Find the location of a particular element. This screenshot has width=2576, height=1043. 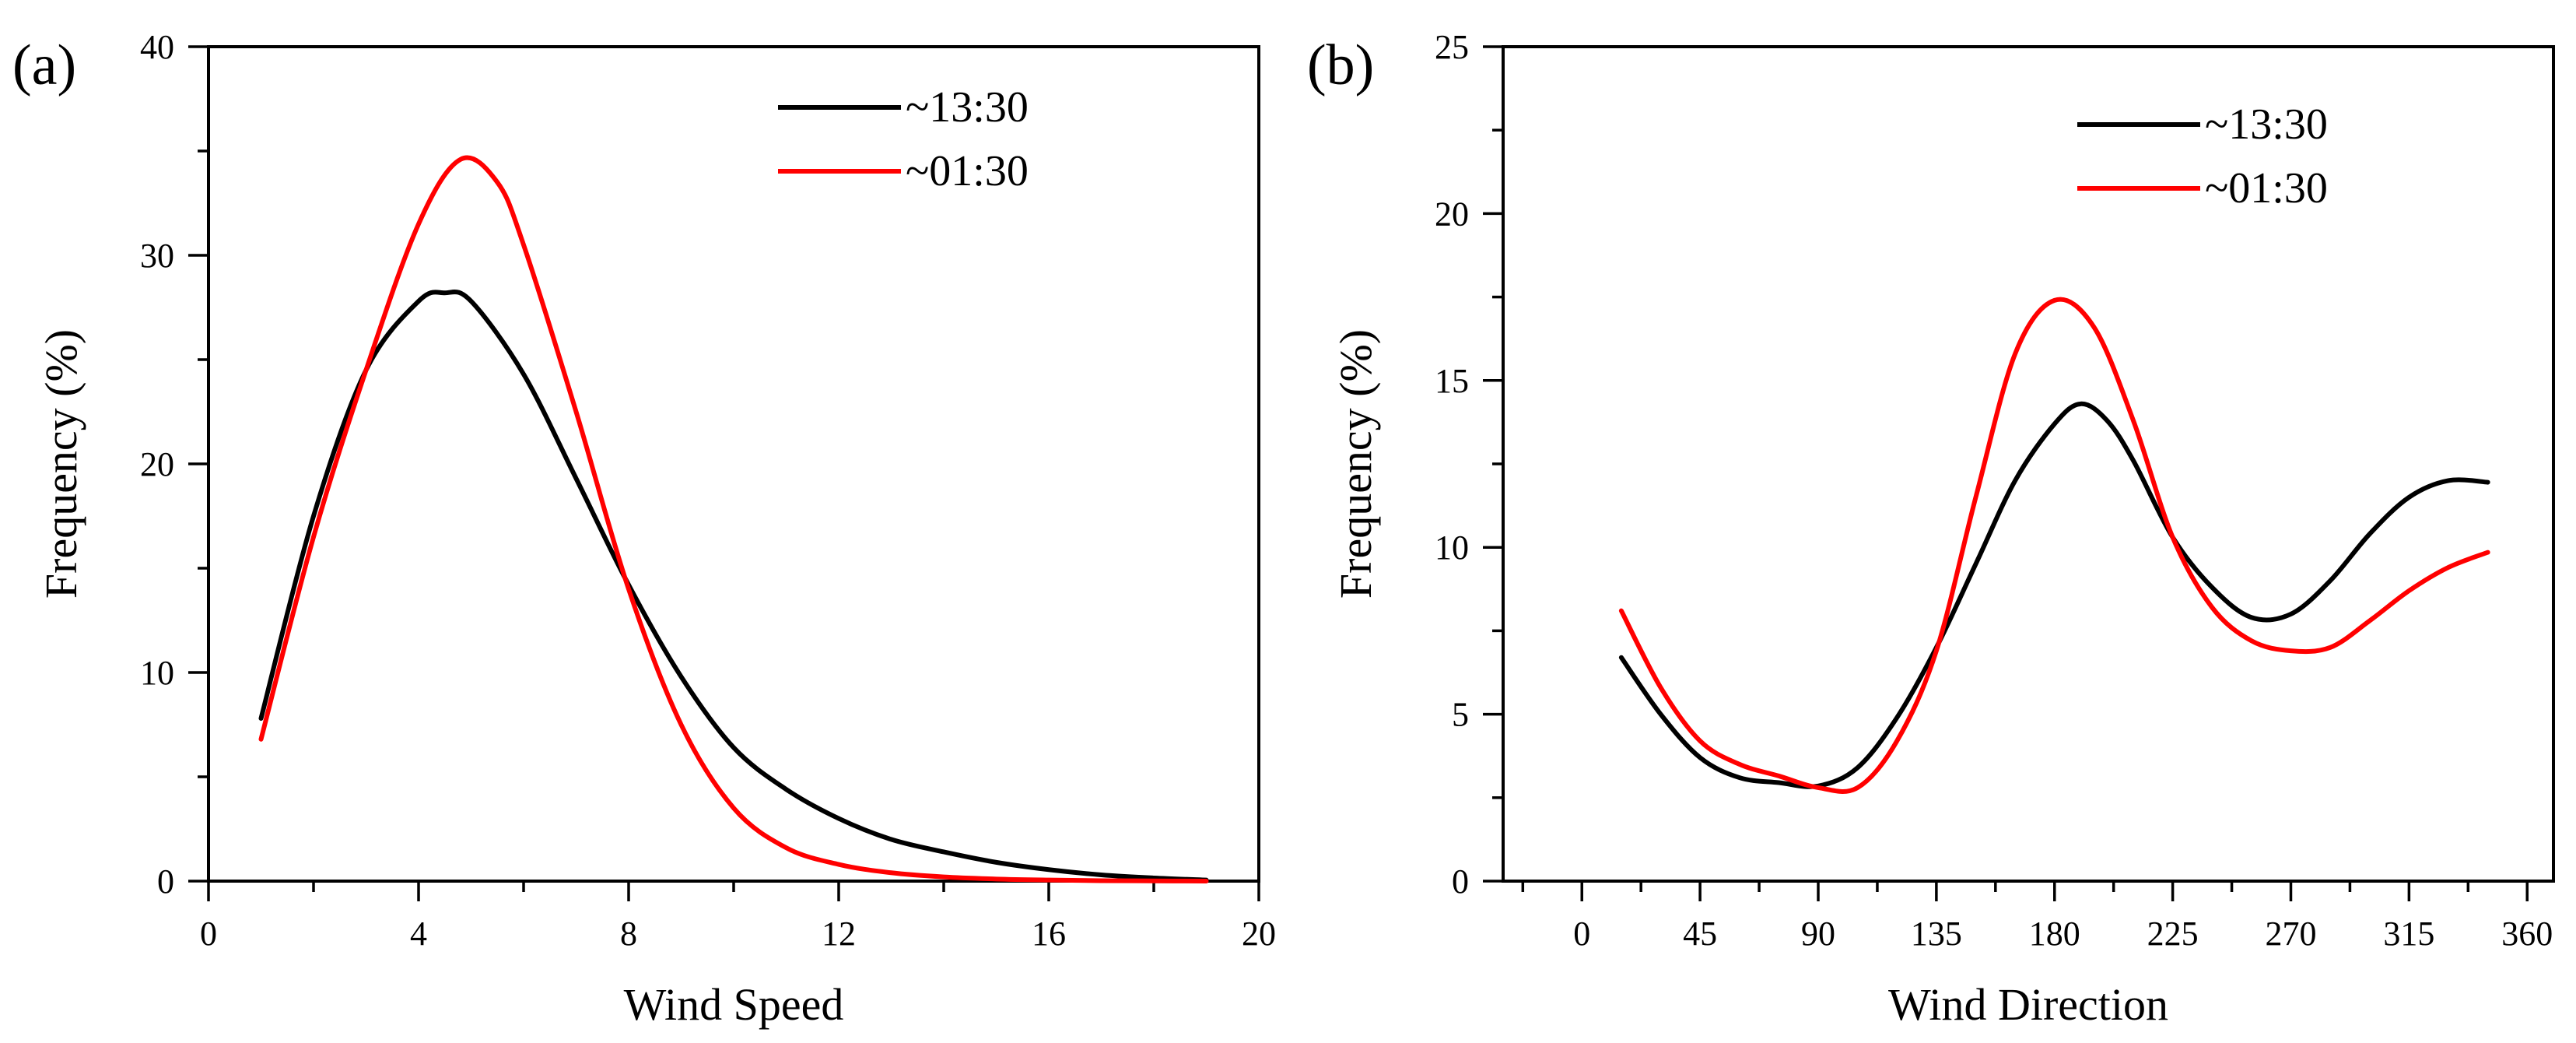

panel-label: (a) is located at coordinates (44, 65).